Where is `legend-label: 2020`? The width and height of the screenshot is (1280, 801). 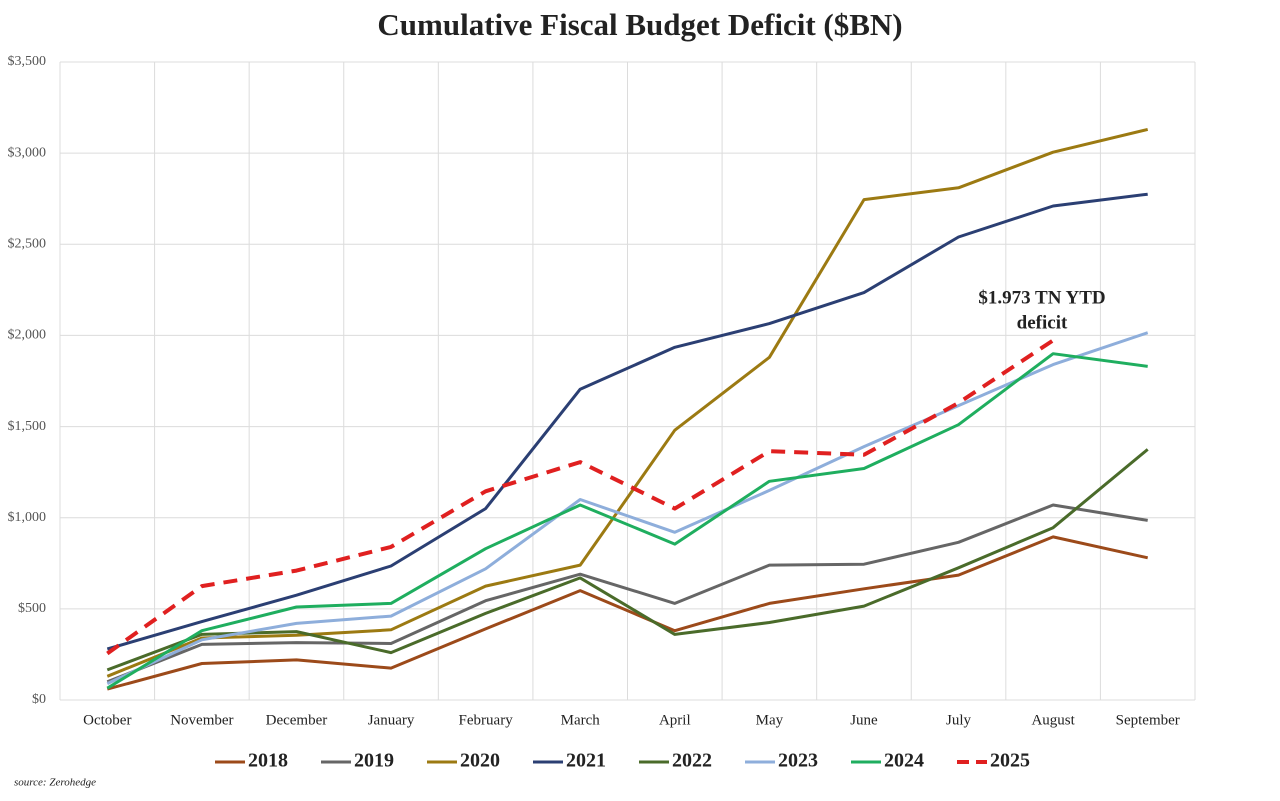 legend-label: 2020 is located at coordinates (480, 761).